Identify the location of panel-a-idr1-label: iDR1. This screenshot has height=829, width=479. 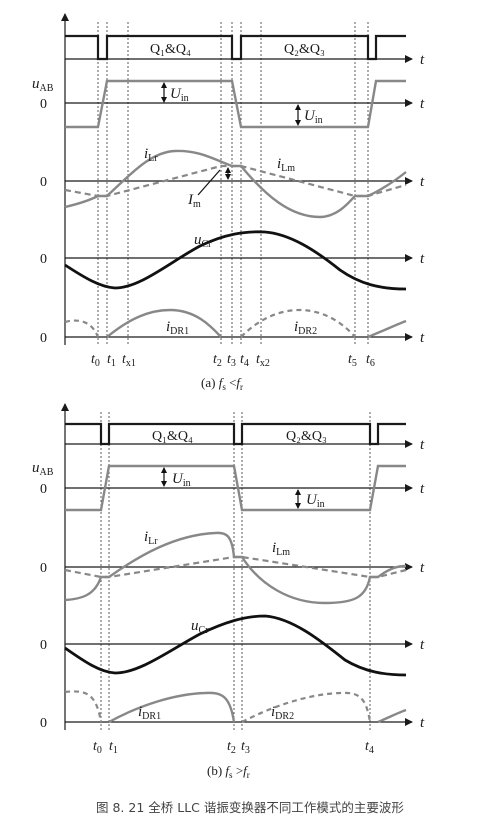
(177, 328).